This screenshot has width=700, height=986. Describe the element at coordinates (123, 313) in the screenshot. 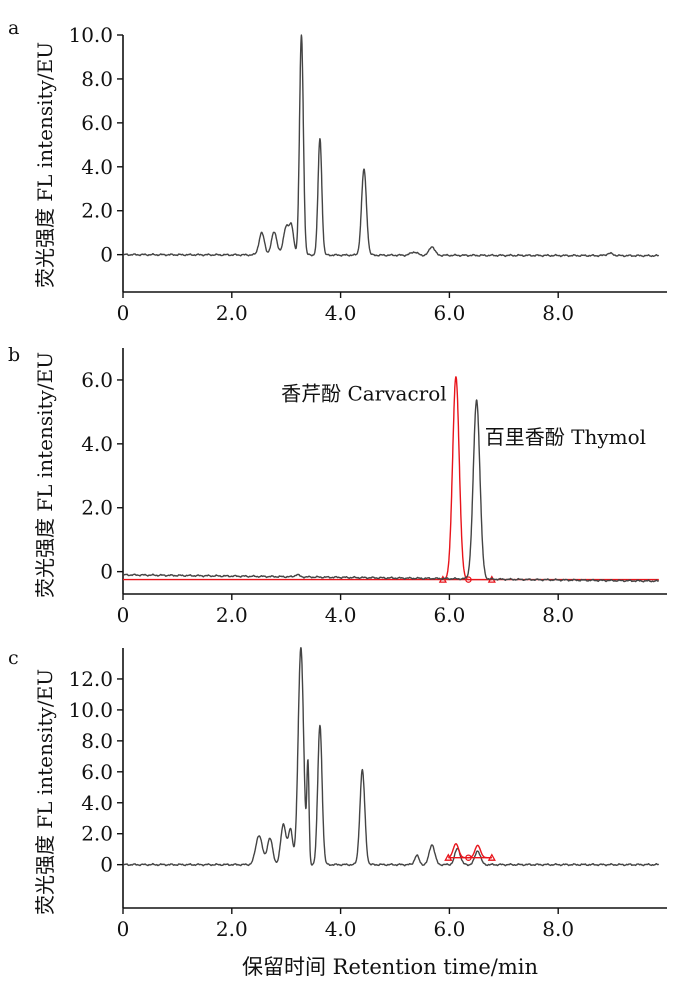

I see `panel-a-x-tick-label: 0` at that location.